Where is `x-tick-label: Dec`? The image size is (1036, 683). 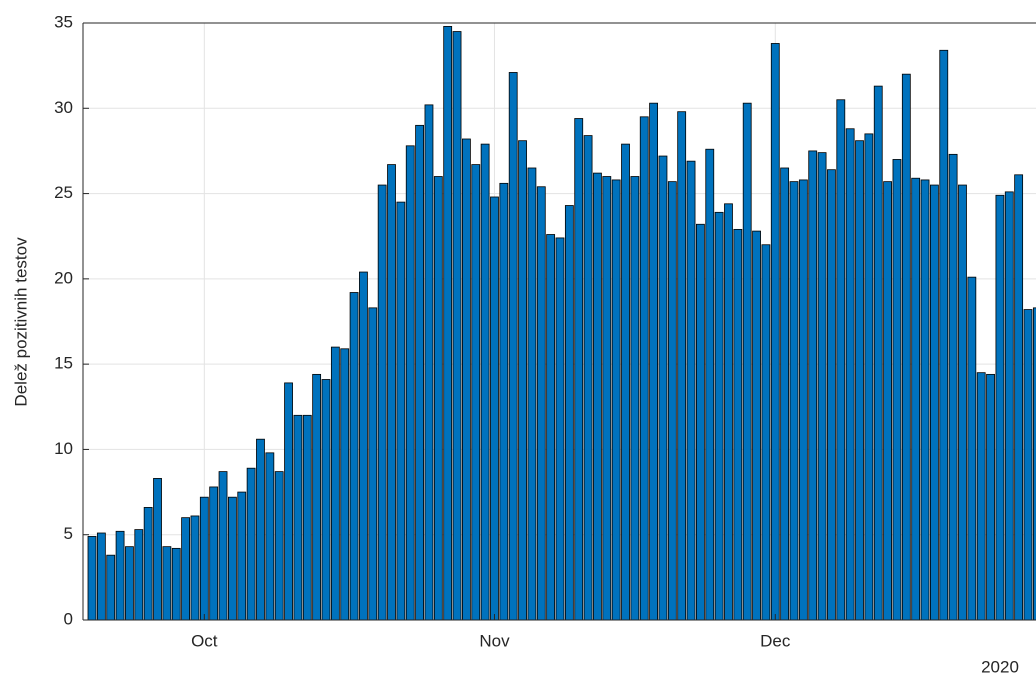
x-tick-label: Dec is located at coordinates (775, 640).